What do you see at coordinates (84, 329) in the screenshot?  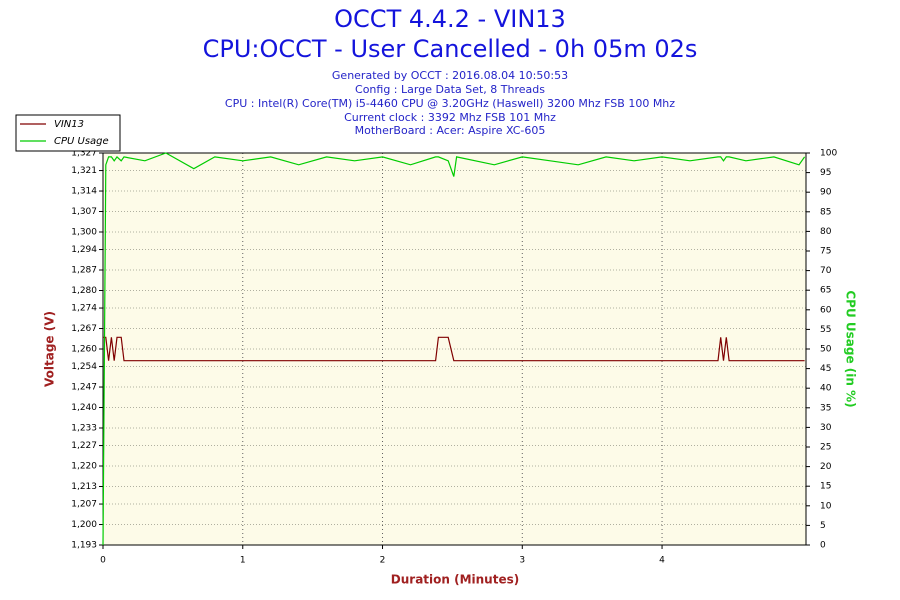 I see `y-tick-label: 1,267` at bounding box center [84, 329].